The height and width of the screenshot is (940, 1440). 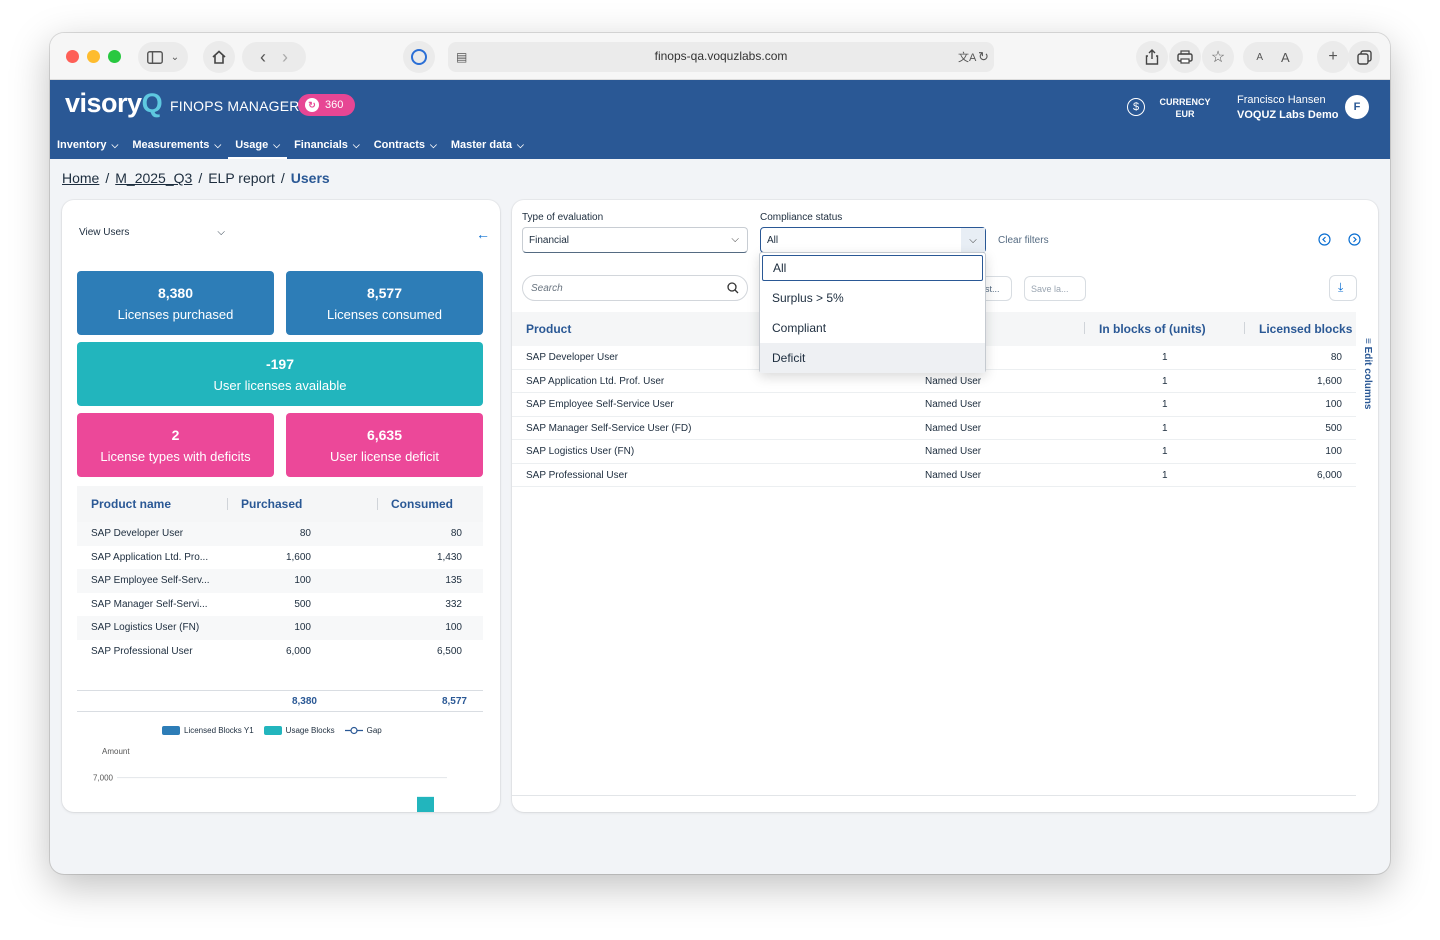 I want to click on tile-license-types-deficit: 2 License types with deficits, so click(x=175, y=445).